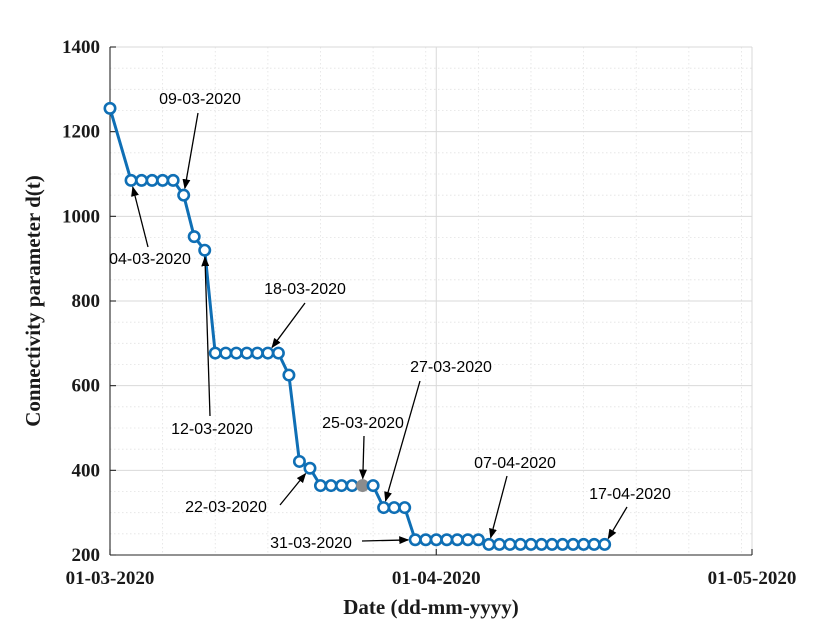  Describe the element at coordinates (33, 301) in the screenshot. I see `y-axis-label: Connectivity parameter d(t)` at that location.